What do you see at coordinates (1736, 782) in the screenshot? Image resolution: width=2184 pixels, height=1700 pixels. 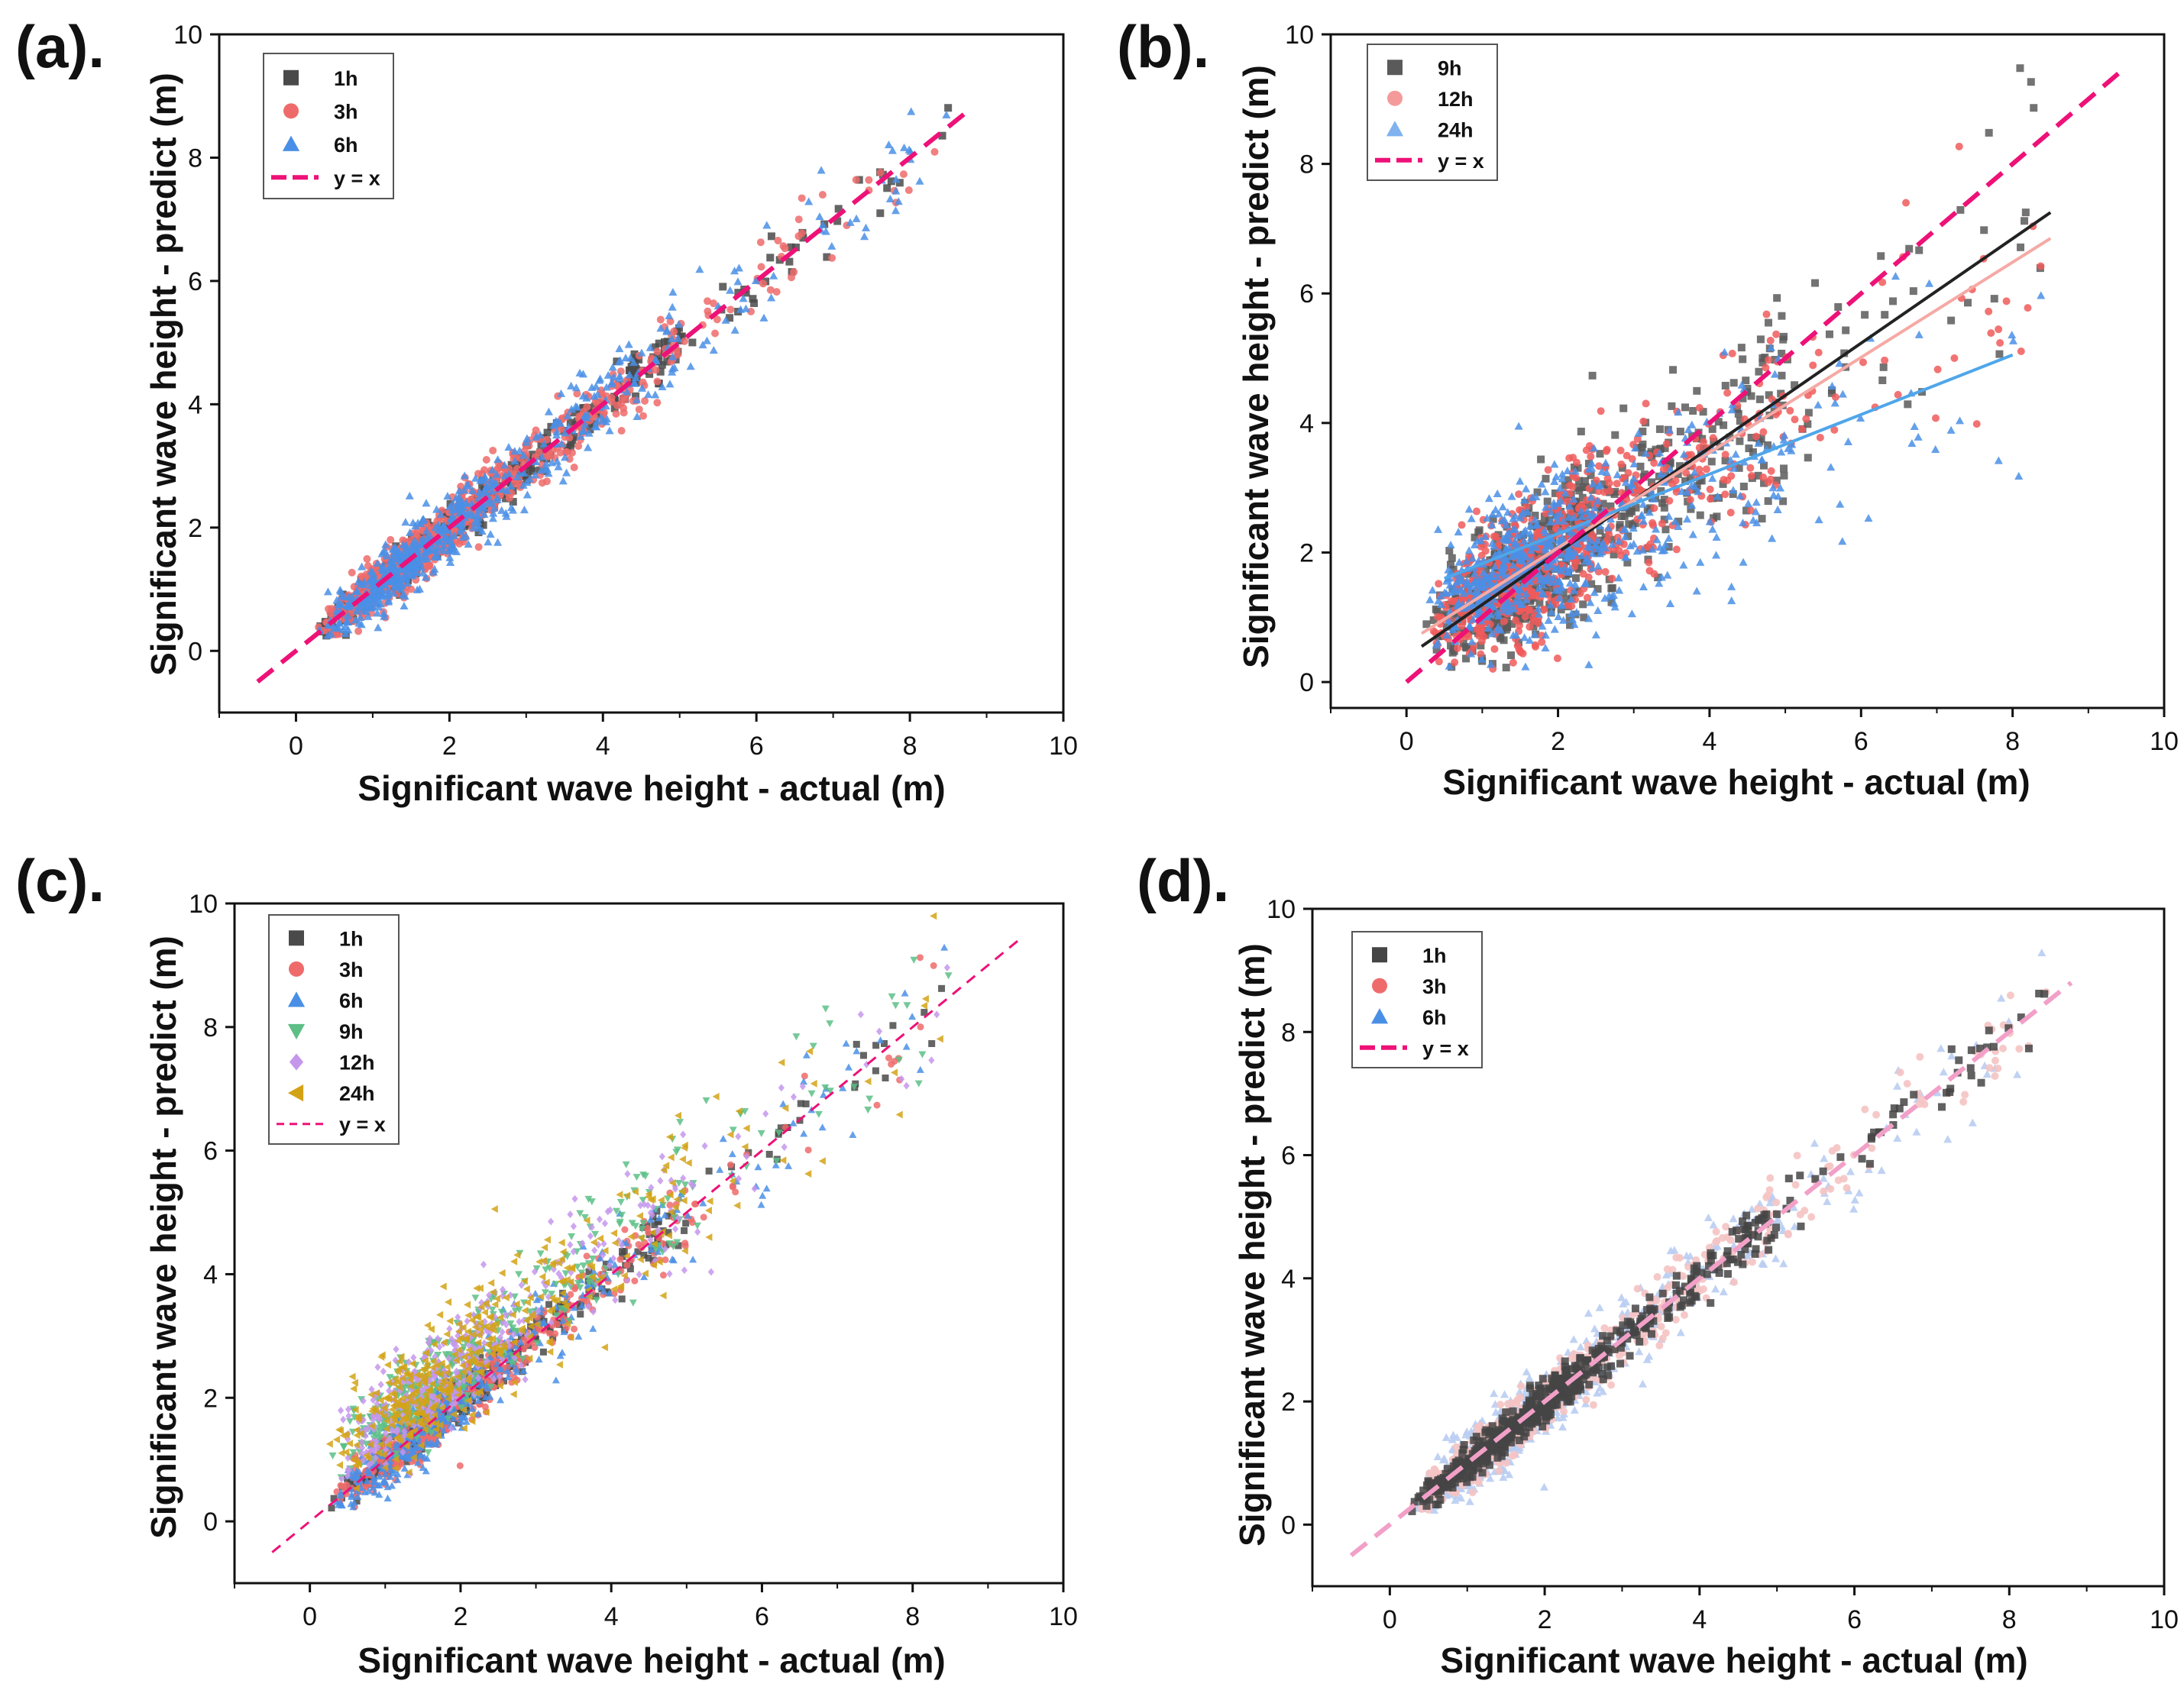 I see `x-axis-title: Significant wave height - actual (m)` at bounding box center [1736, 782].